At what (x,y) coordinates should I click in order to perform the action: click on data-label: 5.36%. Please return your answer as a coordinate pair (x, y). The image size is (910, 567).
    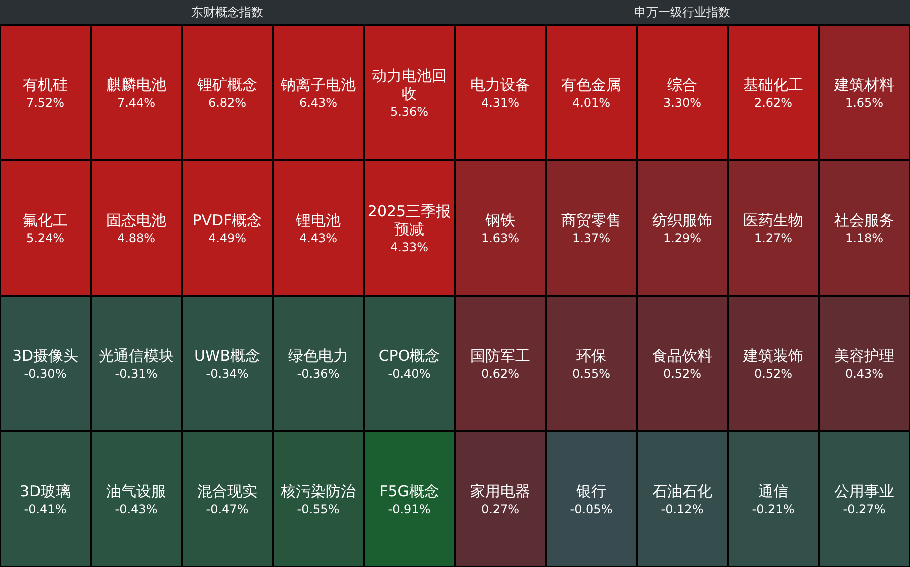
    Looking at the image, I should click on (409, 111).